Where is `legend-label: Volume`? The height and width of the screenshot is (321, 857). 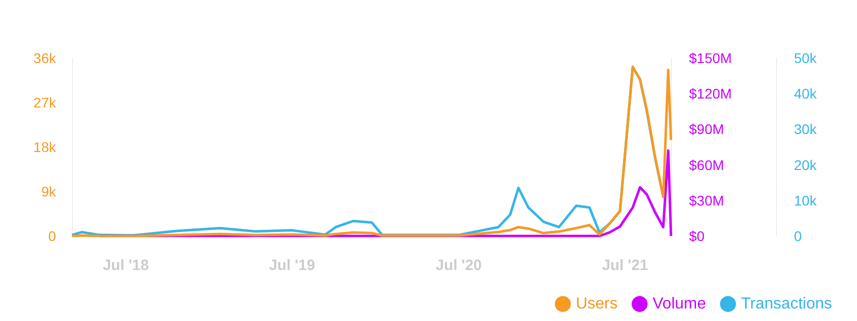
legend-label: Volume is located at coordinates (679, 304).